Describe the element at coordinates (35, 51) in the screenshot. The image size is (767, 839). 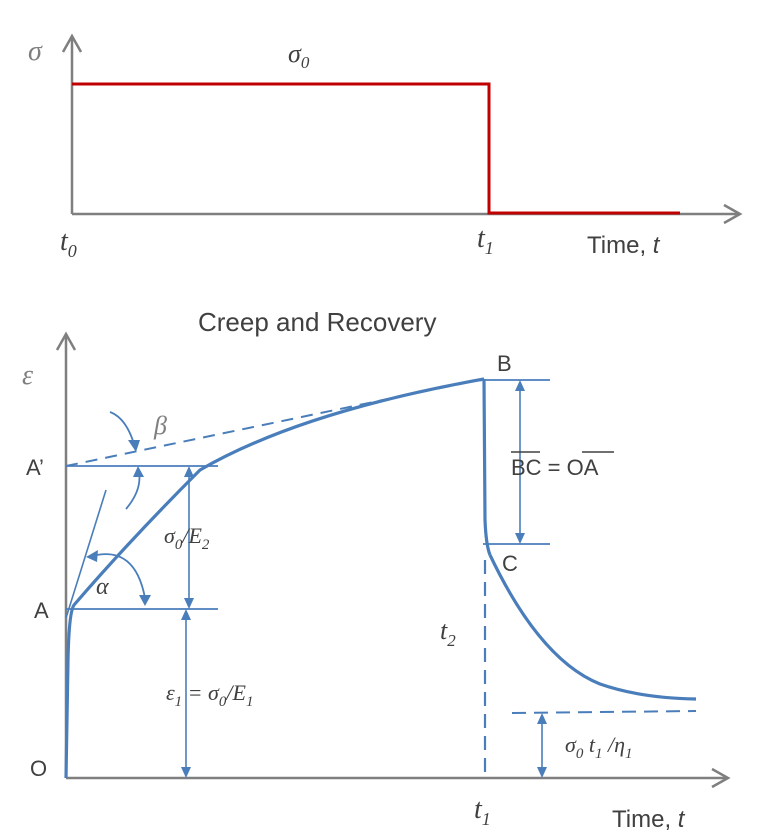
I see `stress-axis-label: σ` at that location.